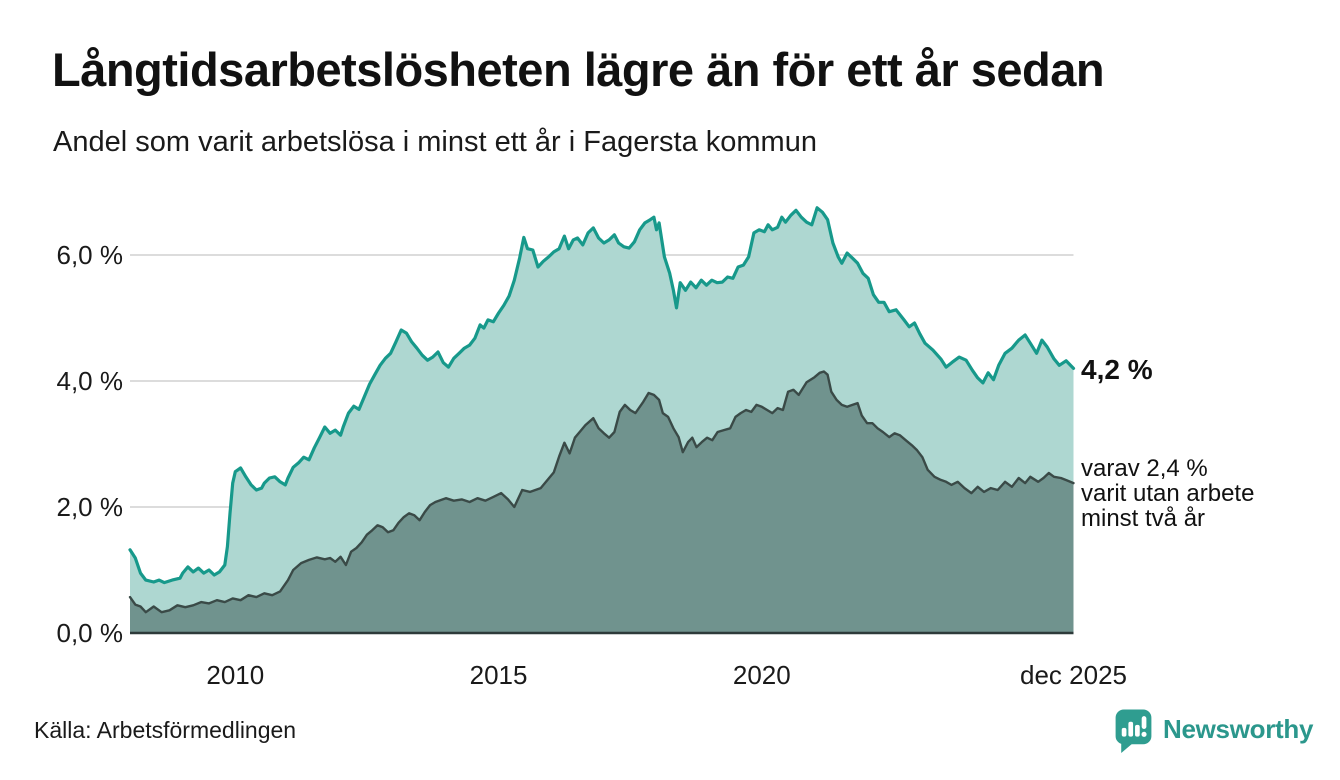  I want to click on y-axis-tick-label: 4,0 %, so click(90, 381).